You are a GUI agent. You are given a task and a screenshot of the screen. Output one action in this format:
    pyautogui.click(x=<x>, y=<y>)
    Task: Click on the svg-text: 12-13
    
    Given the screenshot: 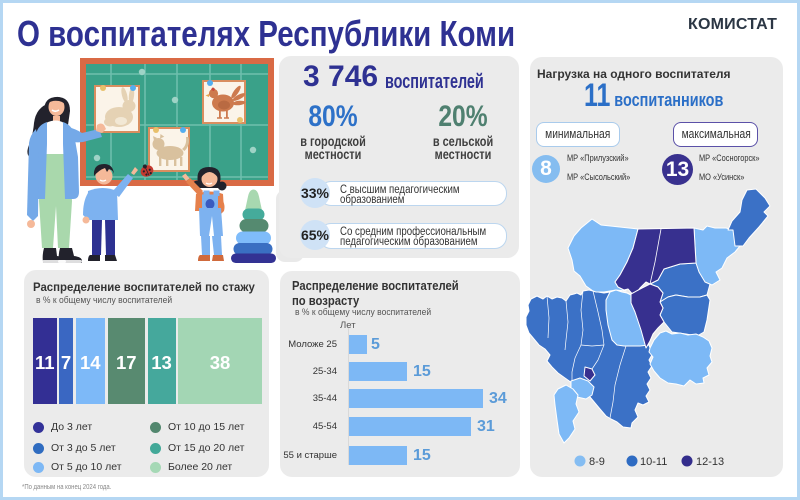 What is the action you would take?
    pyautogui.click(x=710, y=462)
    